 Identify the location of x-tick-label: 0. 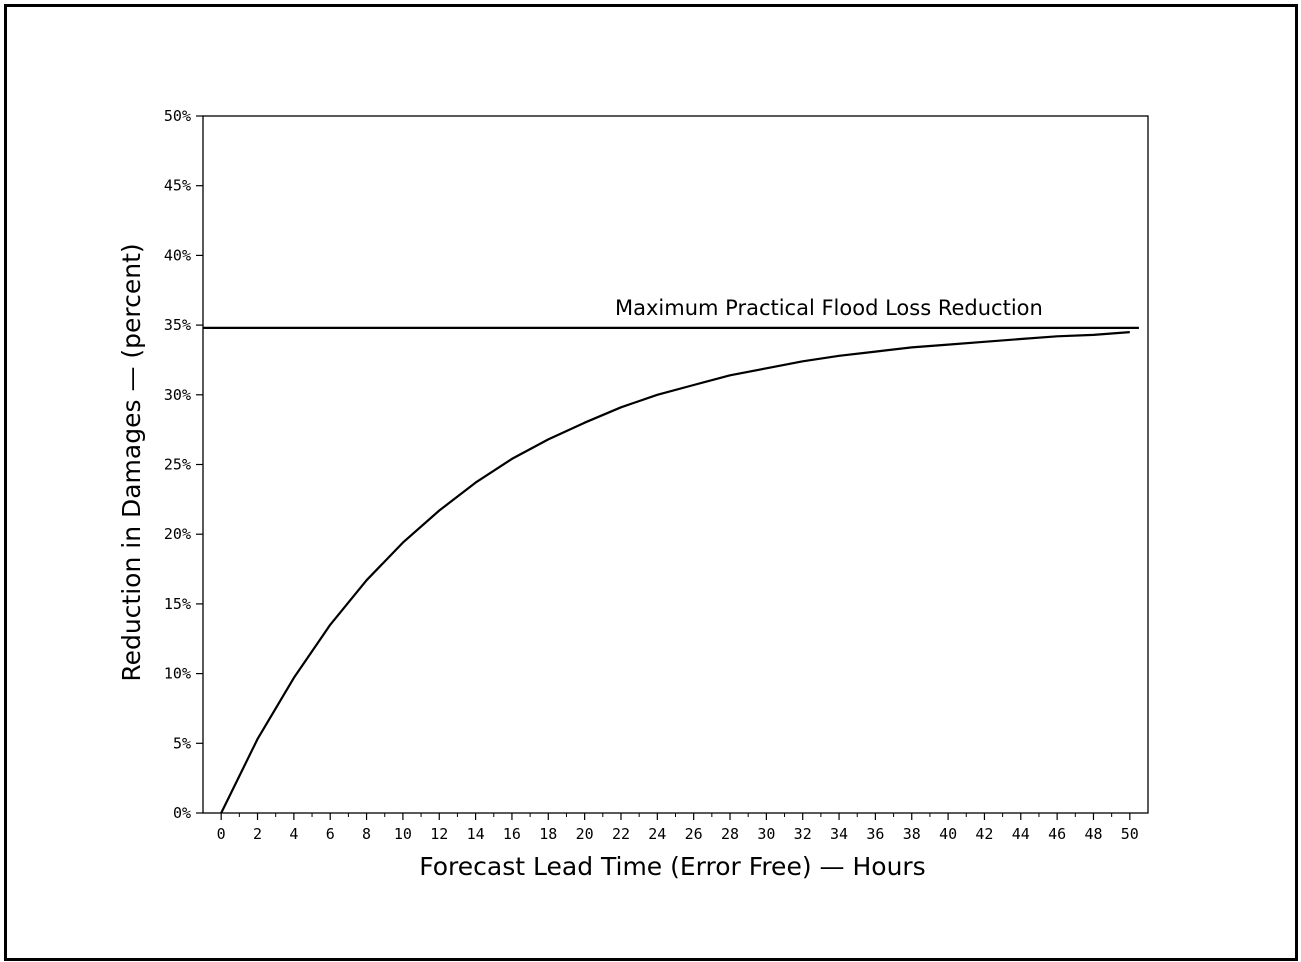
(221, 834).